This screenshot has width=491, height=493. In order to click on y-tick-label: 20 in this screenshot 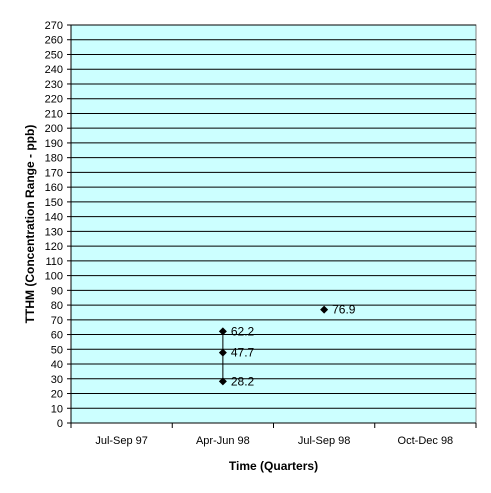, I will do `click(57, 395)`.